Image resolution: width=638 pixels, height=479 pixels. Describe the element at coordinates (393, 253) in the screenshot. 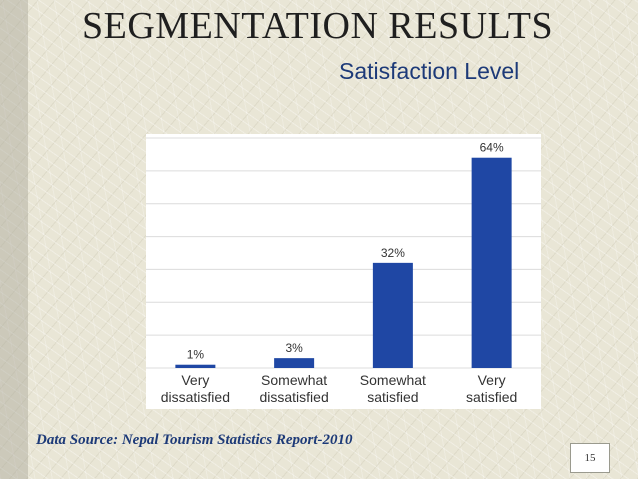

I see `data-label: 32%` at that location.